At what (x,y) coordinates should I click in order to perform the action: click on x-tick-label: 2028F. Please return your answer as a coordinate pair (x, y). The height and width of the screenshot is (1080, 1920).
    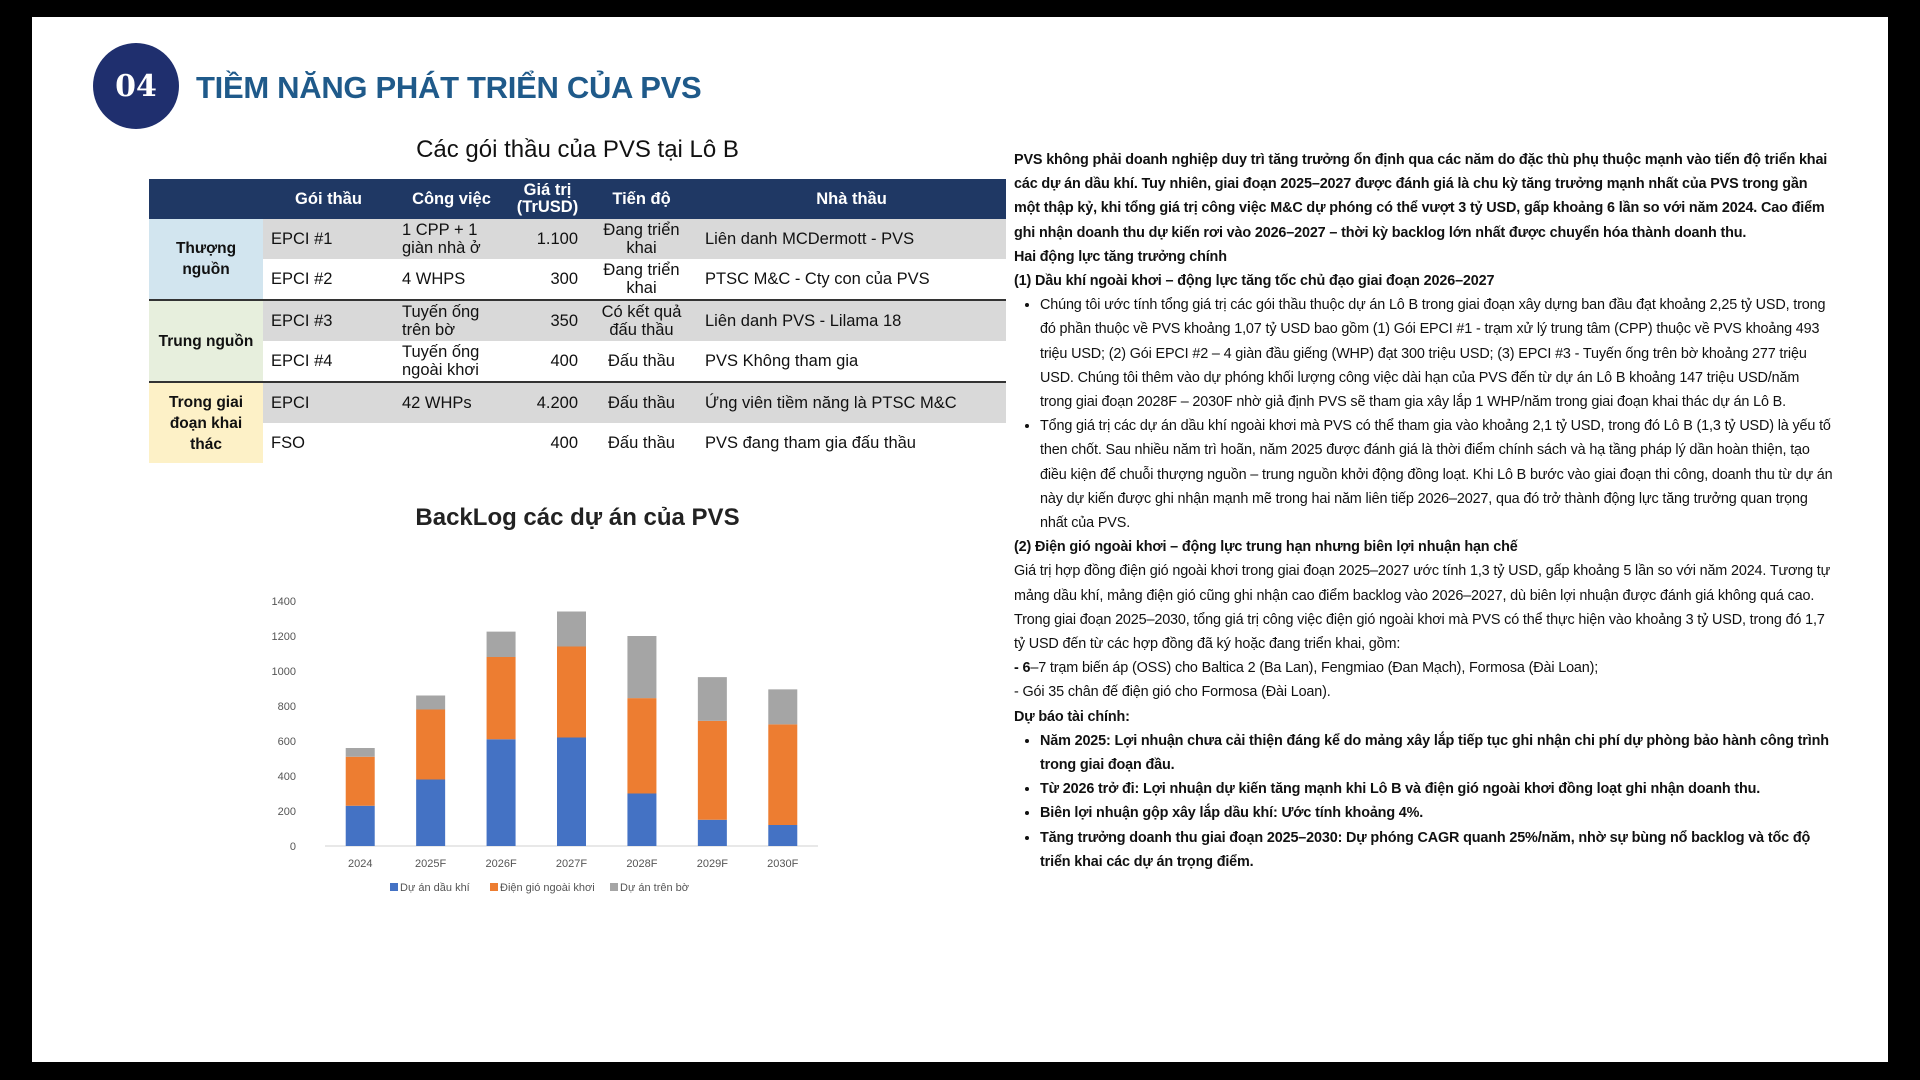
    Looking at the image, I should click on (641, 864).